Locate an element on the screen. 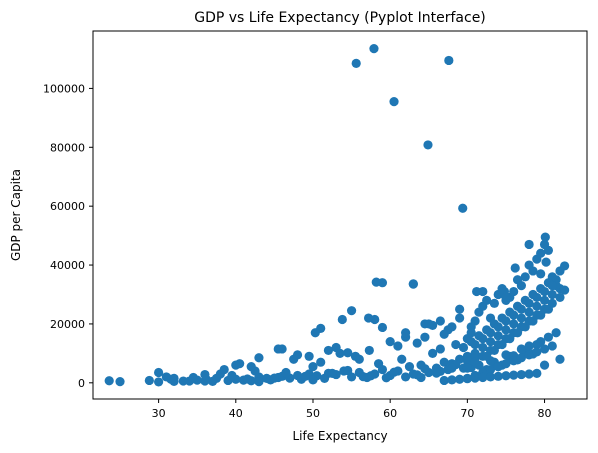  x-tick-label: 70 is located at coordinates (467, 413).